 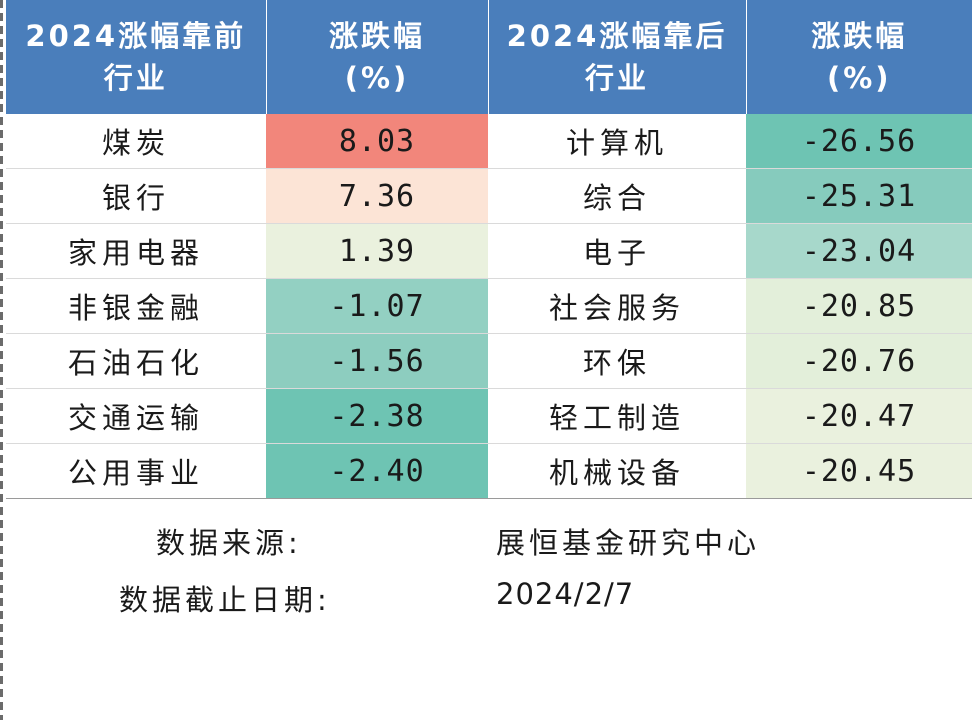 I want to click on top-industry-cell: 交通运输, so click(x=136, y=416).